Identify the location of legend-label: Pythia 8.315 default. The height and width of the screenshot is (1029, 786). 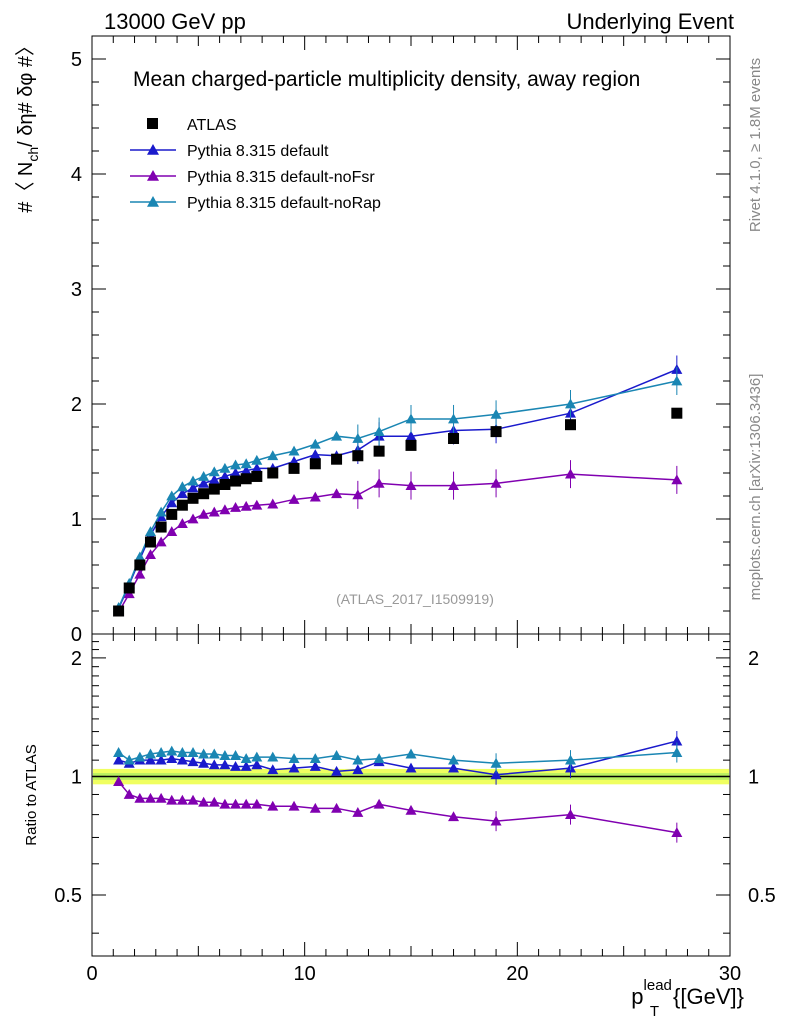
(258, 151).